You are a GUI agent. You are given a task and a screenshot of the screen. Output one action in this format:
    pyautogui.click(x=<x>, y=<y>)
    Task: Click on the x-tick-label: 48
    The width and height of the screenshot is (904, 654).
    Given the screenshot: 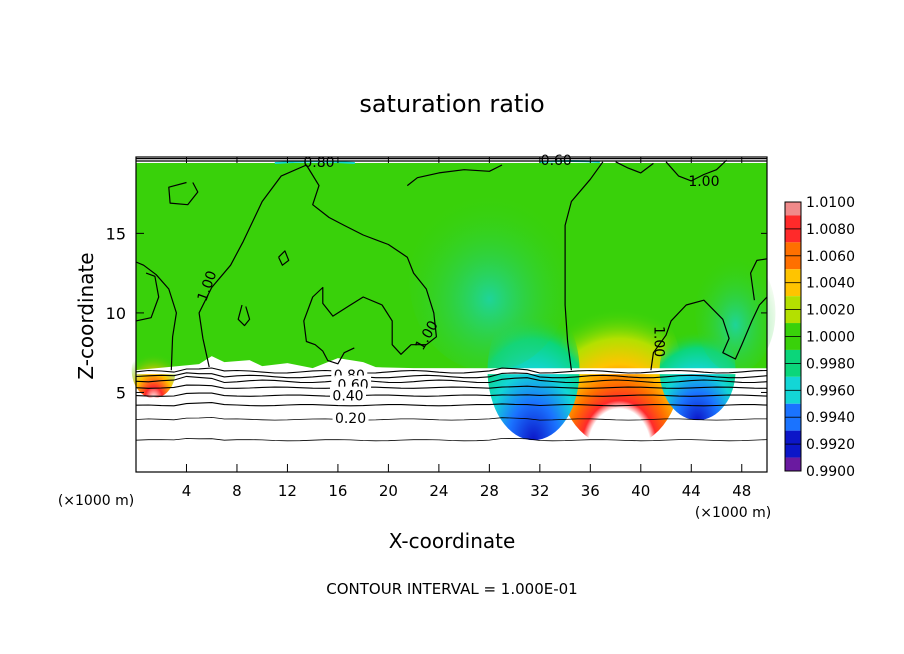 What is the action you would take?
    pyautogui.click(x=741, y=491)
    